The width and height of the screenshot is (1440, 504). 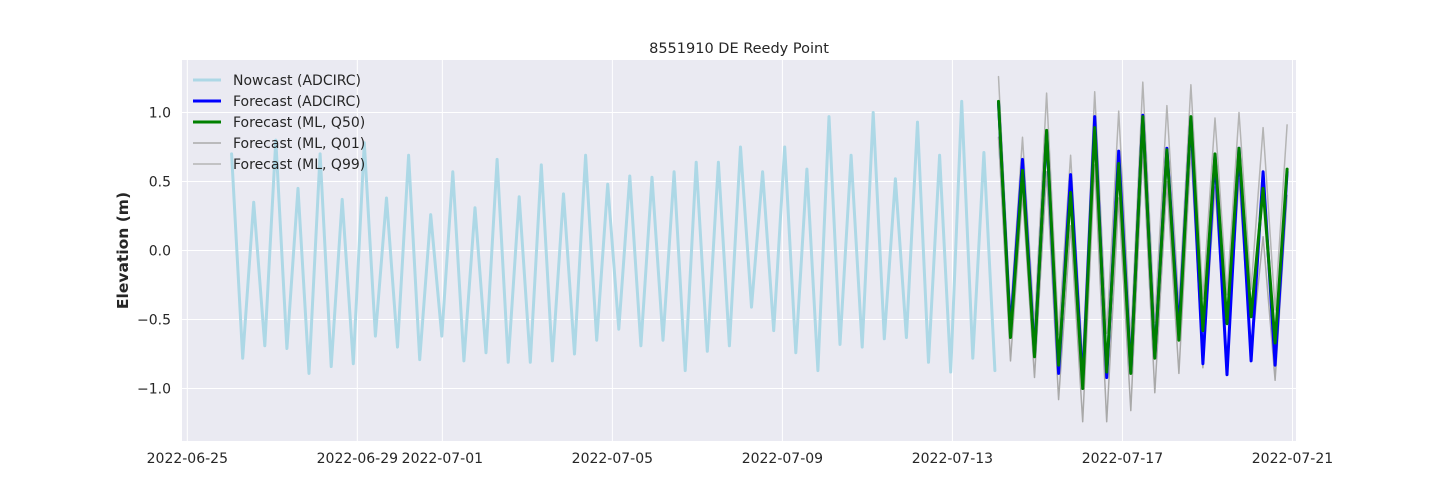 What do you see at coordinates (952, 459) in the screenshot?
I see `x-tick-label: 2022-07-13` at bounding box center [952, 459].